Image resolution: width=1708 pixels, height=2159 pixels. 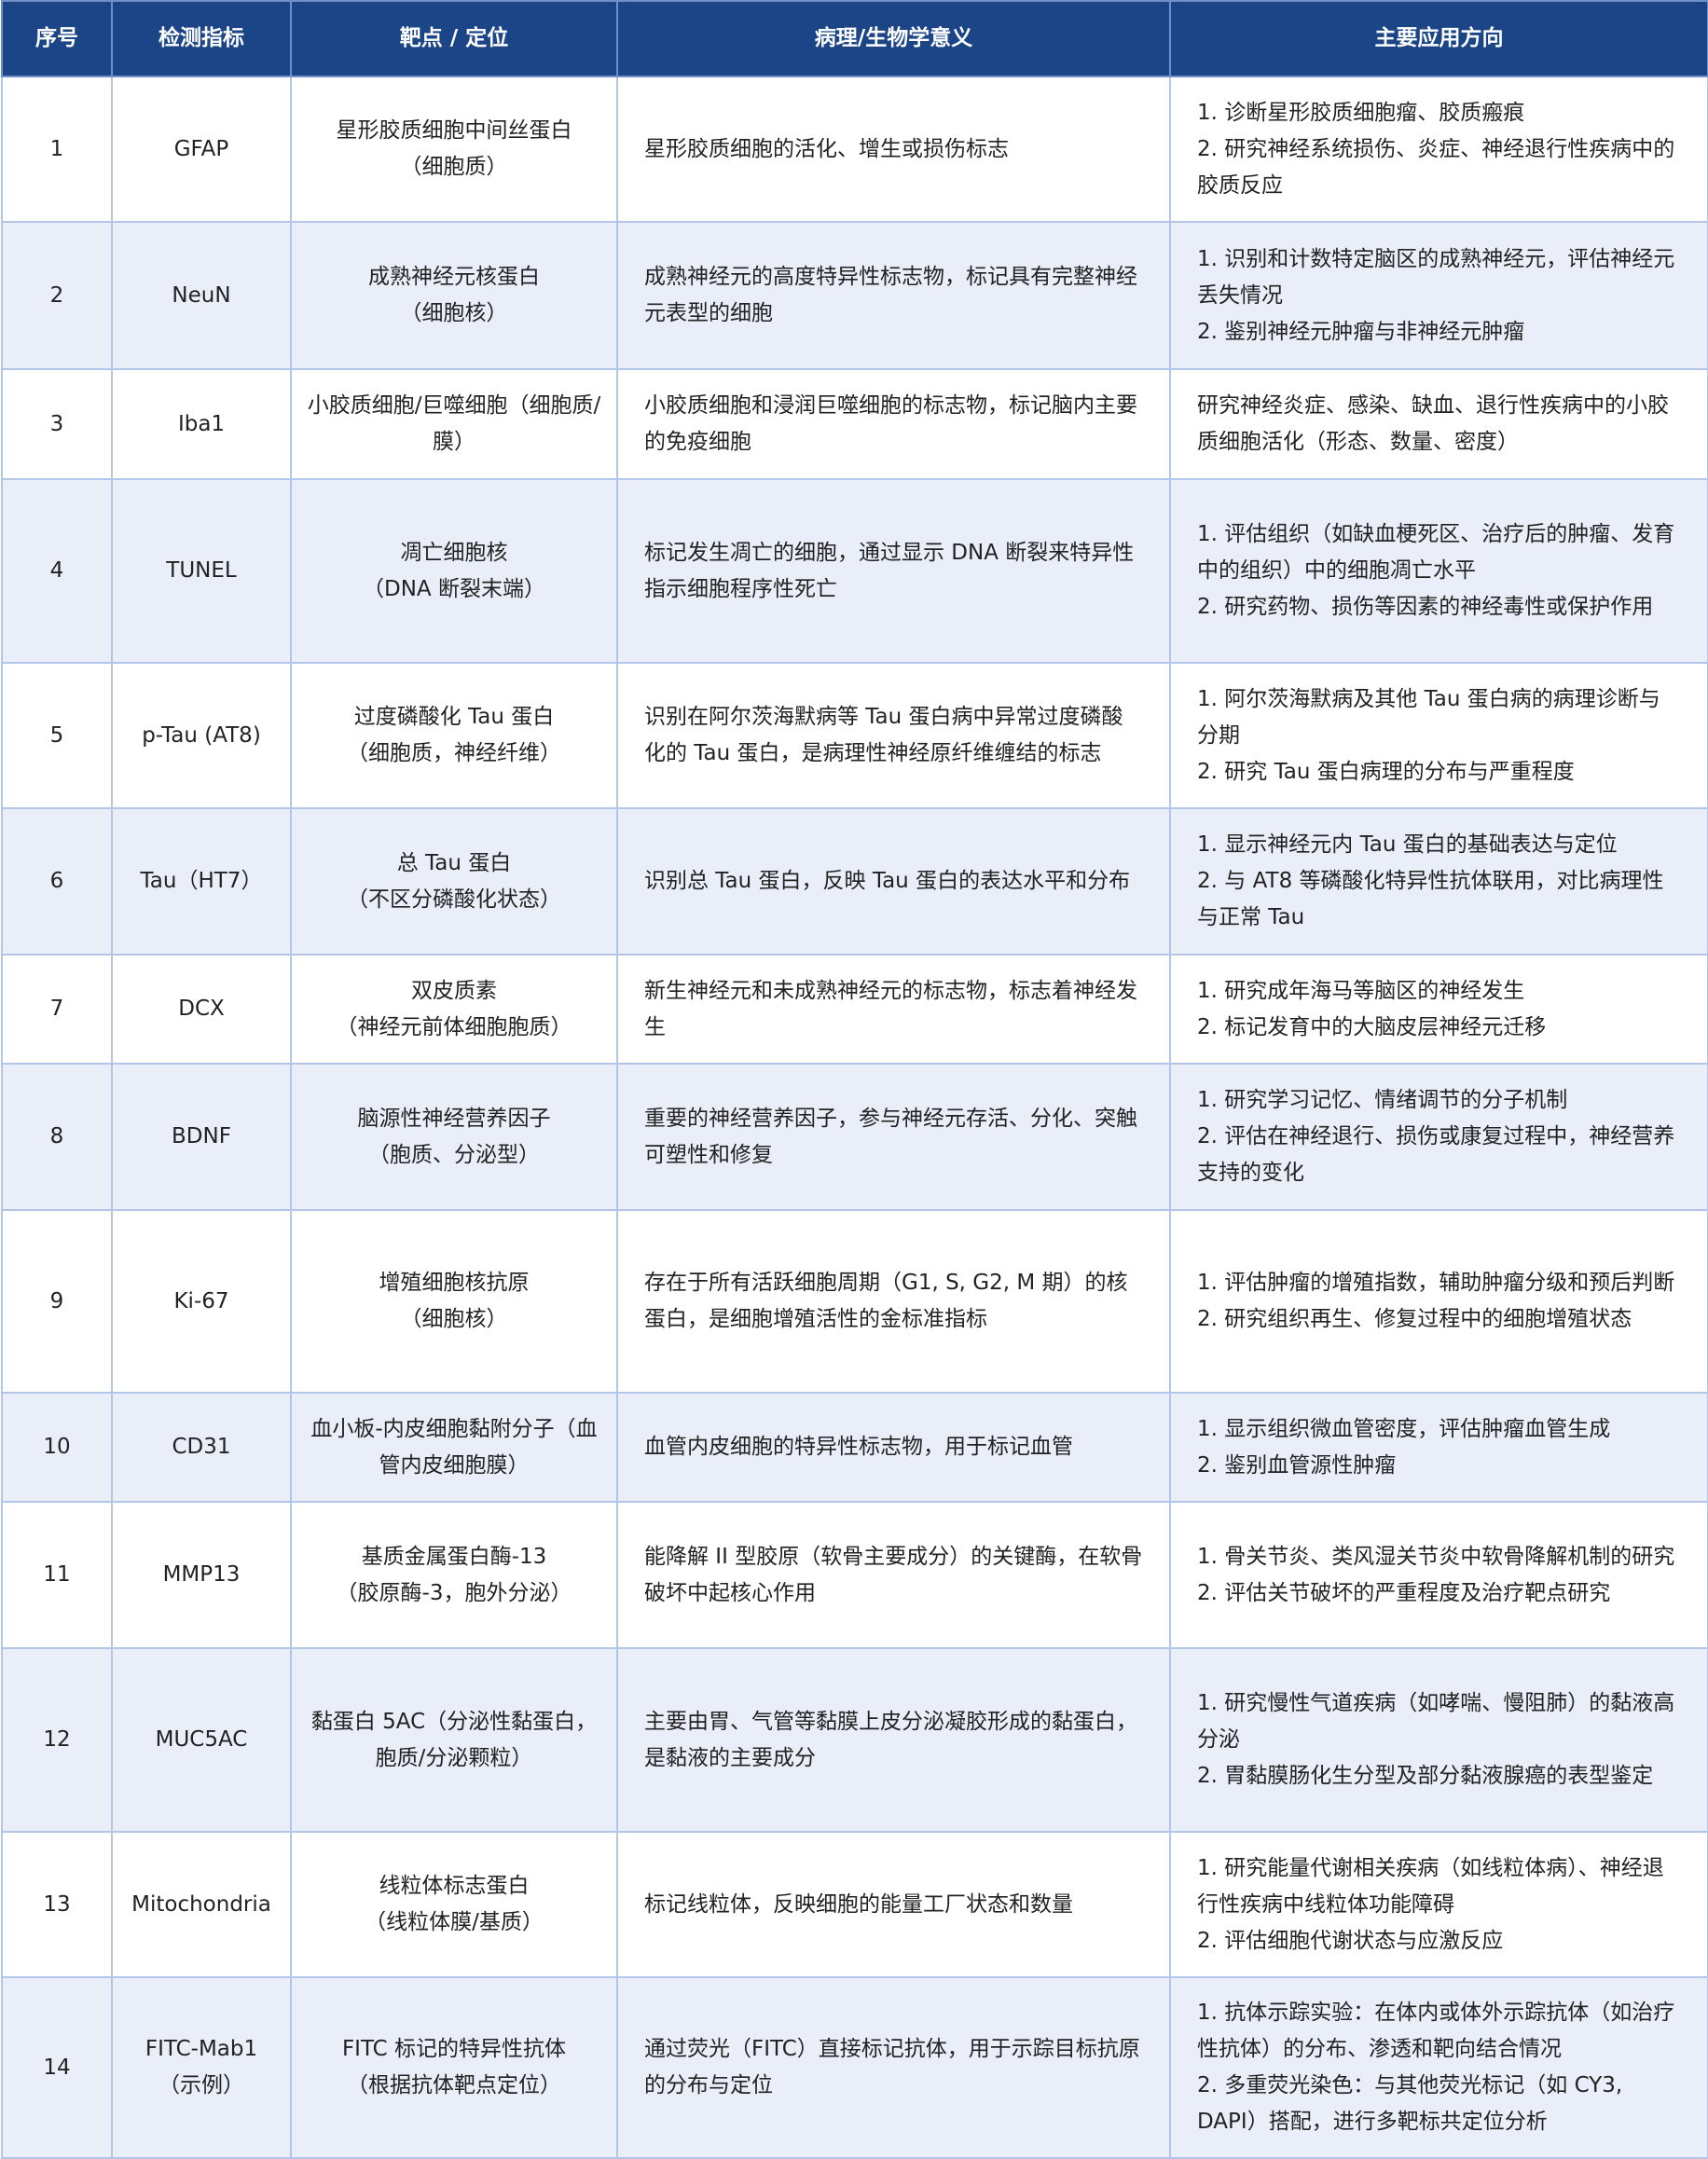 What do you see at coordinates (894, 571) in the screenshot?
I see `pathological-meaning: 标记发生凋亡的细胞，通过显示 DNA 断裂来特异性指示细胞程序性死亡` at bounding box center [894, 571].